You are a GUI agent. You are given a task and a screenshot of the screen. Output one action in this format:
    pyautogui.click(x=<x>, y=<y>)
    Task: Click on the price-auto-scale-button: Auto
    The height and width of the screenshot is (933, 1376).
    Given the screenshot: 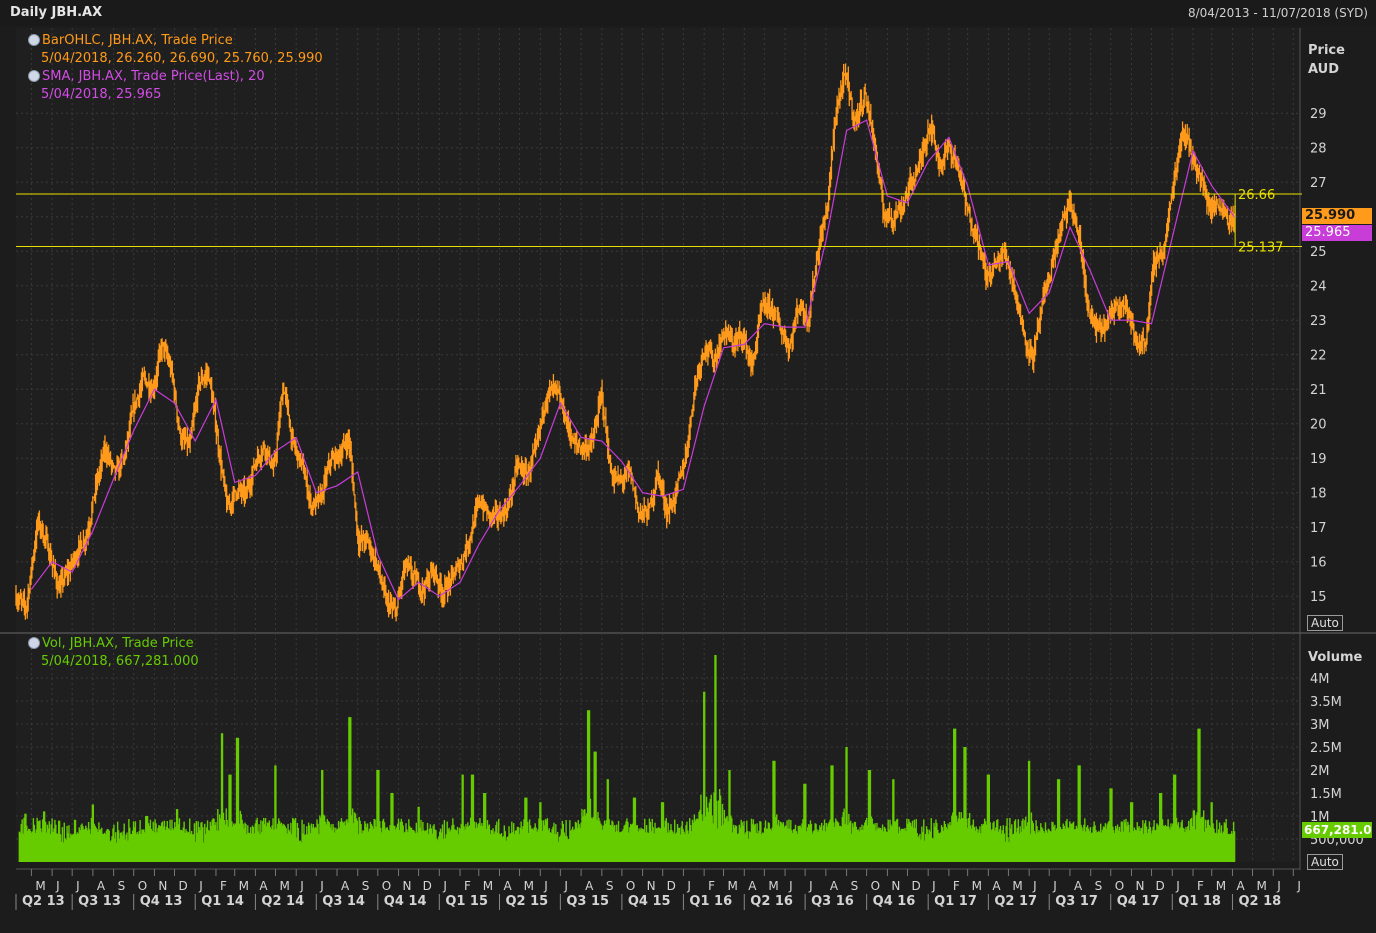 What is the action you would take?
    pyautogui.click(x=1325, y=623)
    